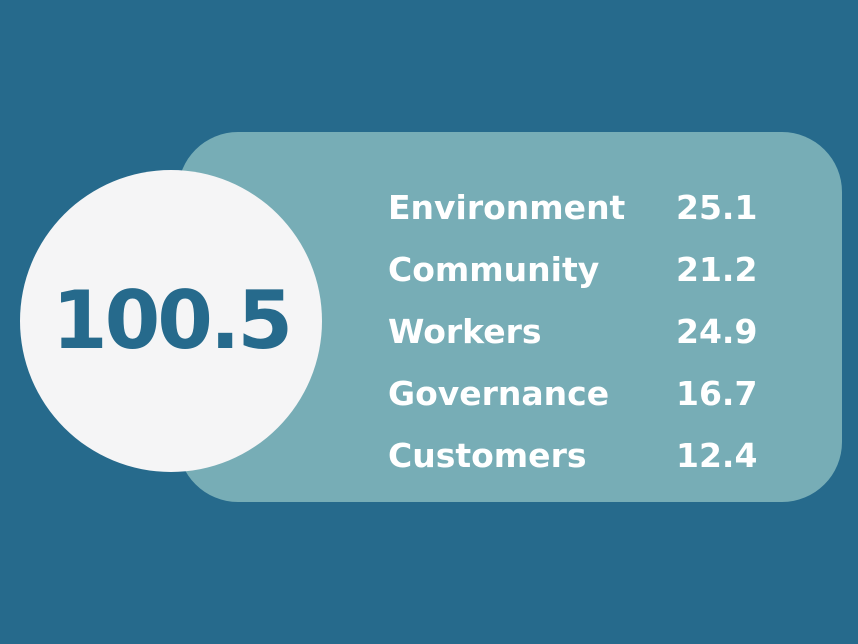  What do you see at coordinates (588, 455) in the screenshot?
I see `category-row-customers: Customers 12.4` at bounding box center [588, 455].